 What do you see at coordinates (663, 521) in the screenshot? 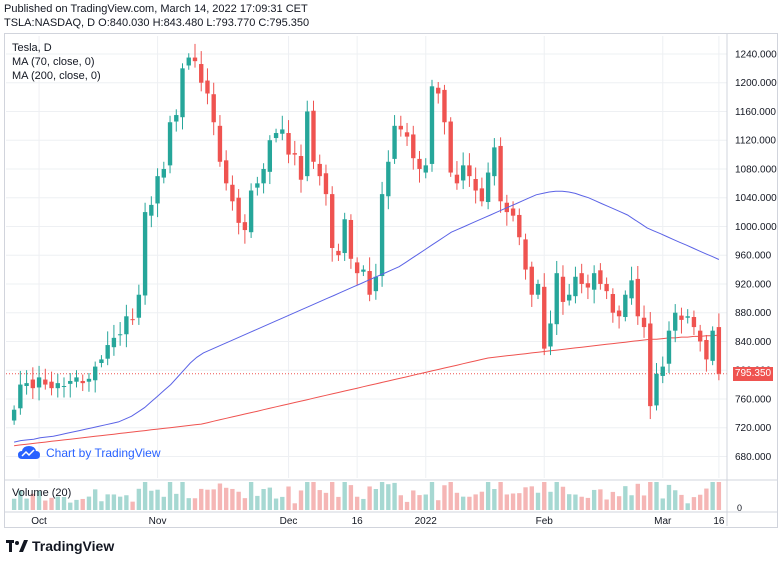
I see `x-tick-label: Mar` at bounding box center [663, 521].